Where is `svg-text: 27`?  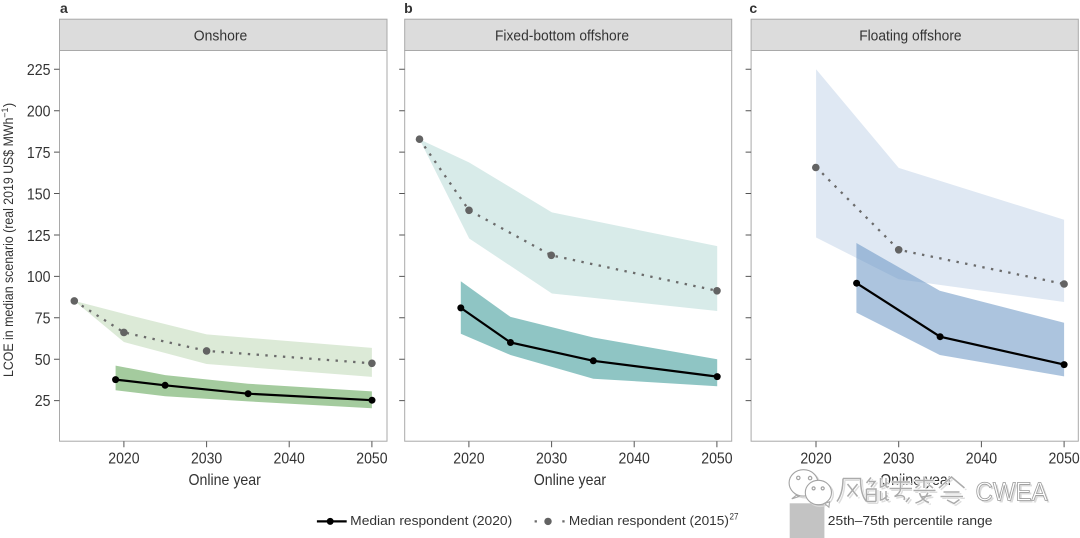
svg-text: 27 is located at coordinates (734, 517).